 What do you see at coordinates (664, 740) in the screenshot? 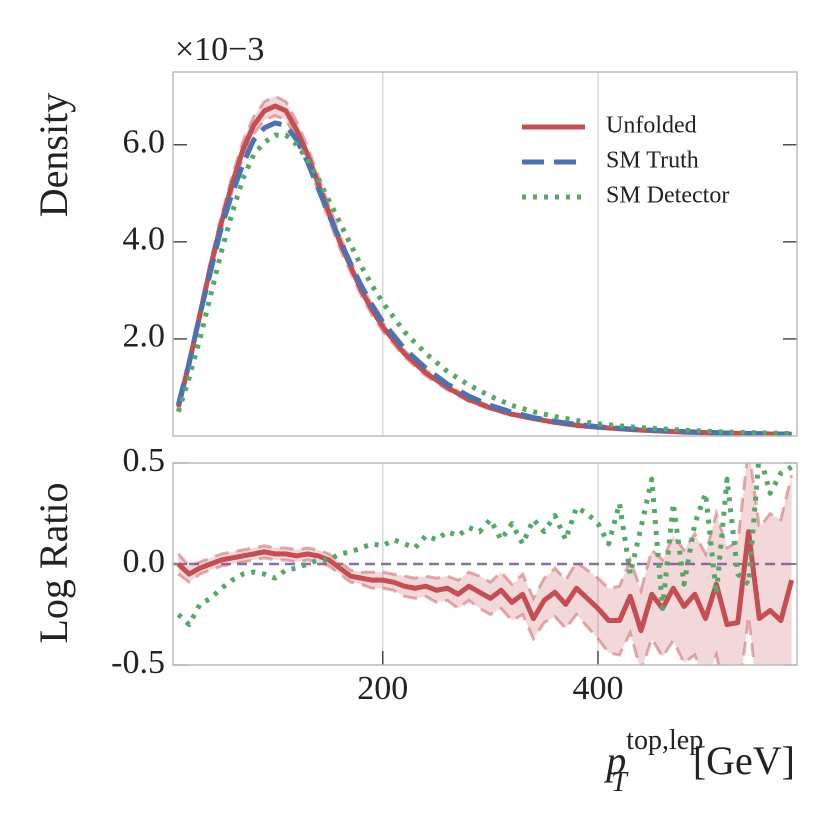
I see `x-label-sup: top,lep` at bounding box center [664, 740].